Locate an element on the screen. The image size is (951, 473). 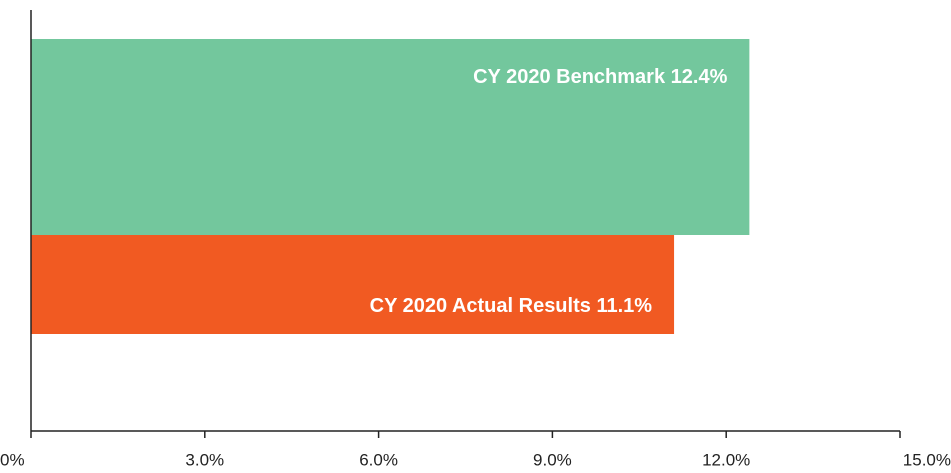
bar-label: CY 2020 Benchmark 12.4% is located at coordinates (600, 77).